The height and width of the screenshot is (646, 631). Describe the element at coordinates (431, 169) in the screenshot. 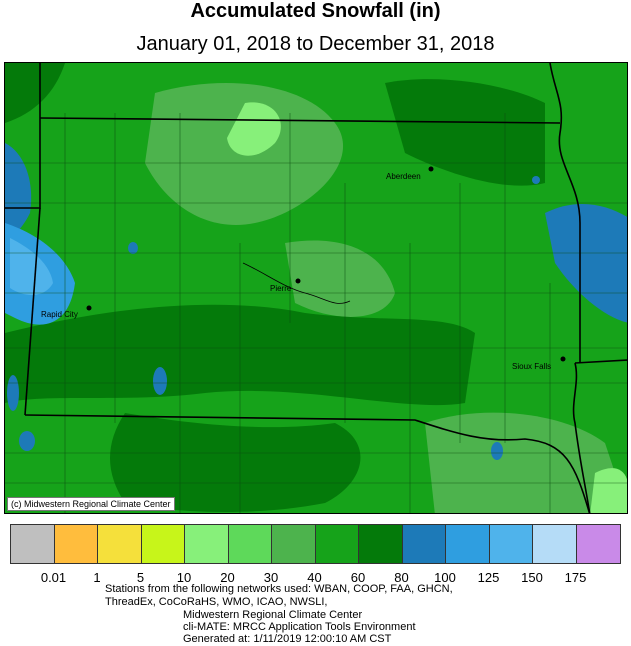

I see `aberdeen-marker` at that location.